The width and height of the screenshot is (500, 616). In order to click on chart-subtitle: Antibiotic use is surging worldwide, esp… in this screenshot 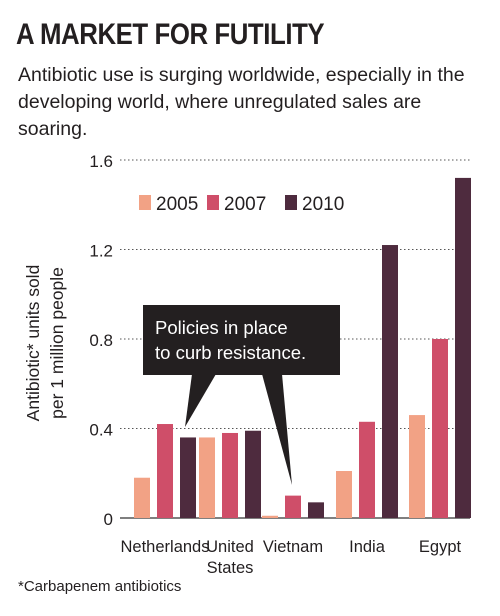, I will do `click(241, 102)`.